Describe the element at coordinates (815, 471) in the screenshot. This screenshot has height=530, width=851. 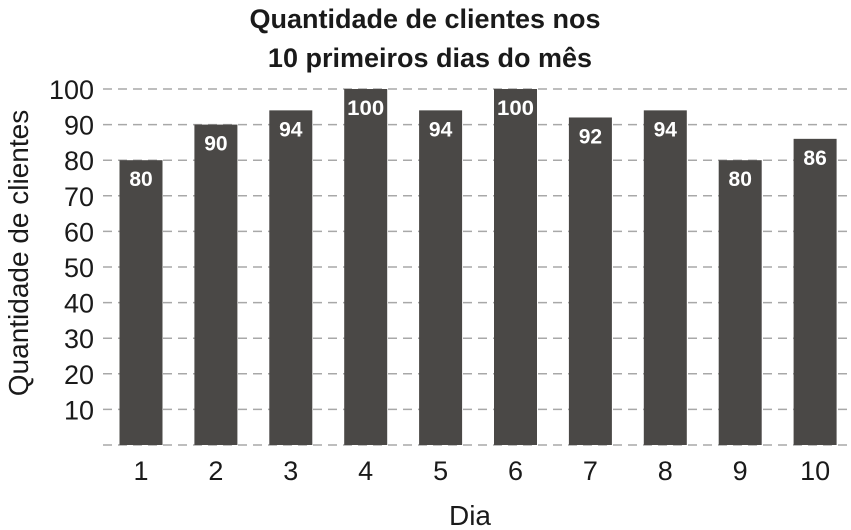
I see `x-tick-label: 10` at that location.